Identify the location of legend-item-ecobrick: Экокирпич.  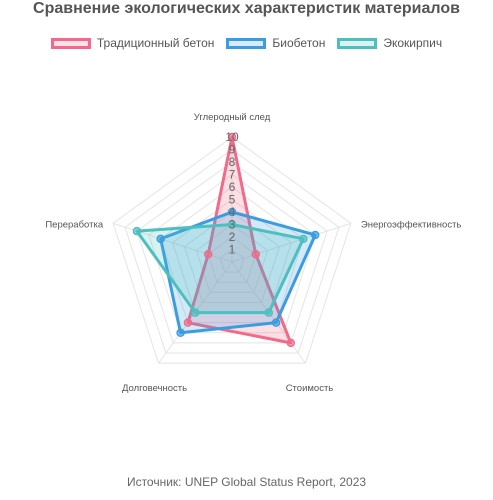
(389, 43).